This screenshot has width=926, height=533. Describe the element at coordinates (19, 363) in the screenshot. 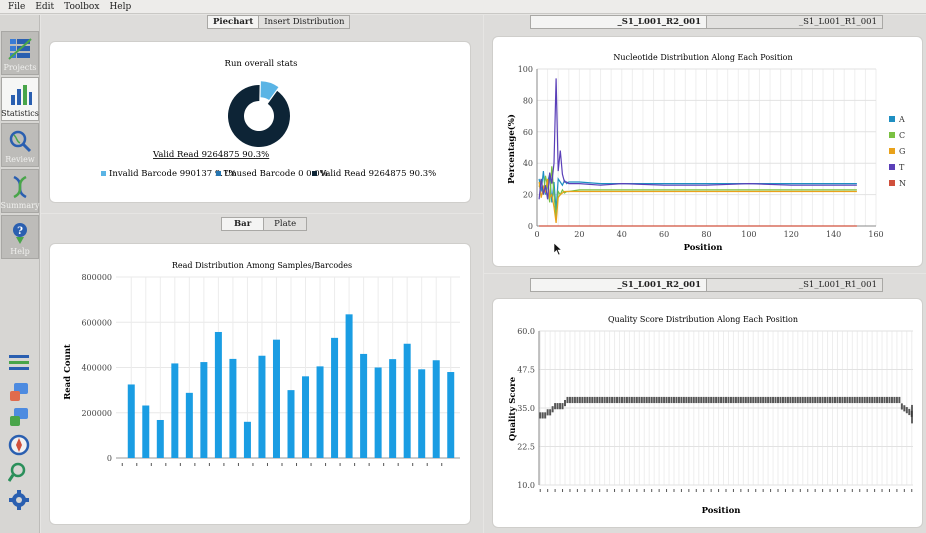

I see `list-icon` at that location.